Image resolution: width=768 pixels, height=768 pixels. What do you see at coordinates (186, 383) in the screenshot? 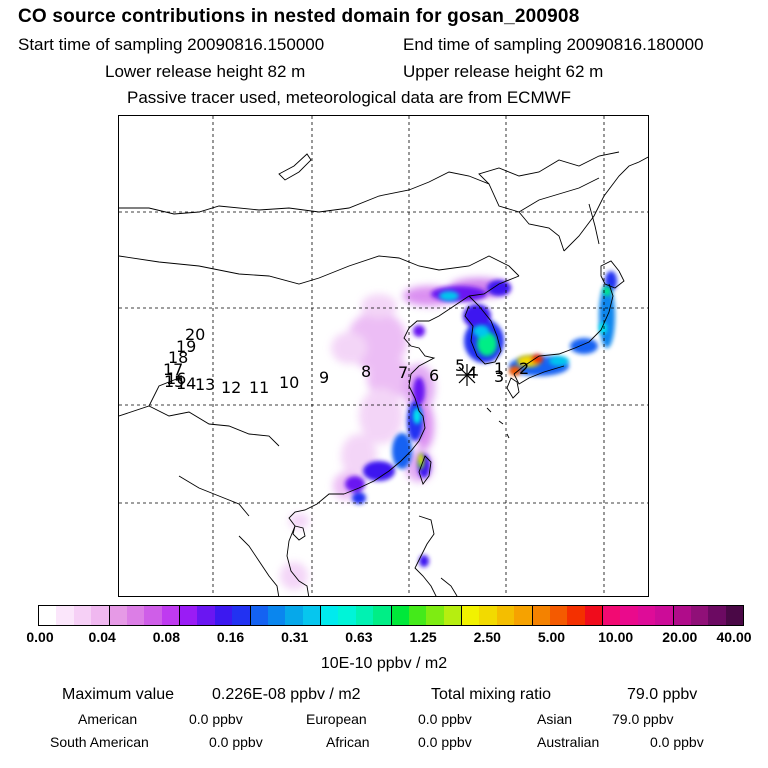
I see `trajectory-label: 14` at bounding box center [186, 383].